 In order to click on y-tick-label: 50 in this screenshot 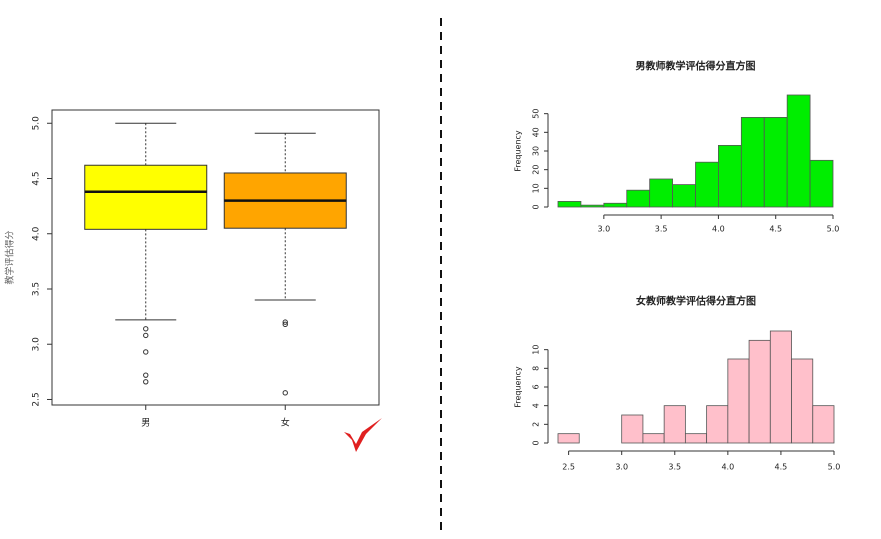, I will do `click(536, 114)`.